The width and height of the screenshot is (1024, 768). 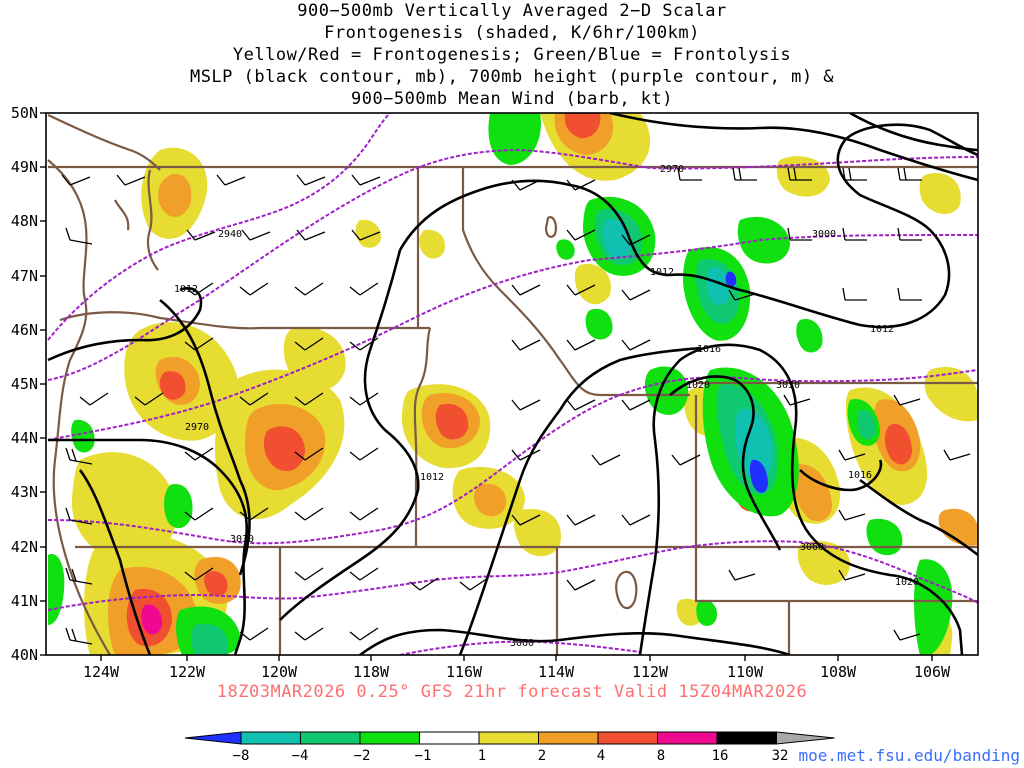 I want to click on colorbar-label: −8, so click(x=241, y=756).